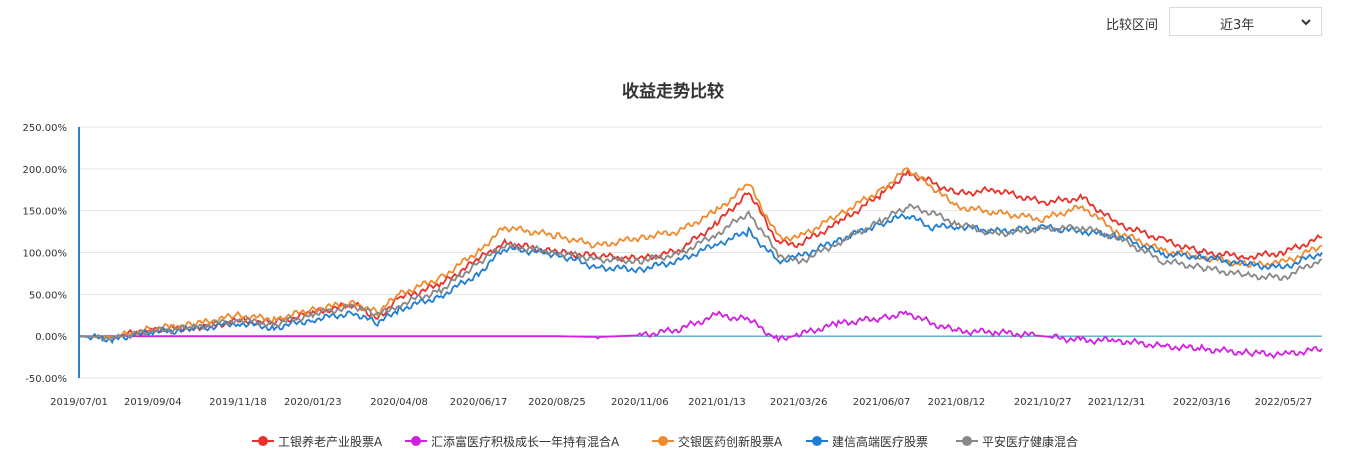  Describe the element at coordinates (730, 442) in the screenshot. I see `legend-label: 交银医药创新股票A` at that location.